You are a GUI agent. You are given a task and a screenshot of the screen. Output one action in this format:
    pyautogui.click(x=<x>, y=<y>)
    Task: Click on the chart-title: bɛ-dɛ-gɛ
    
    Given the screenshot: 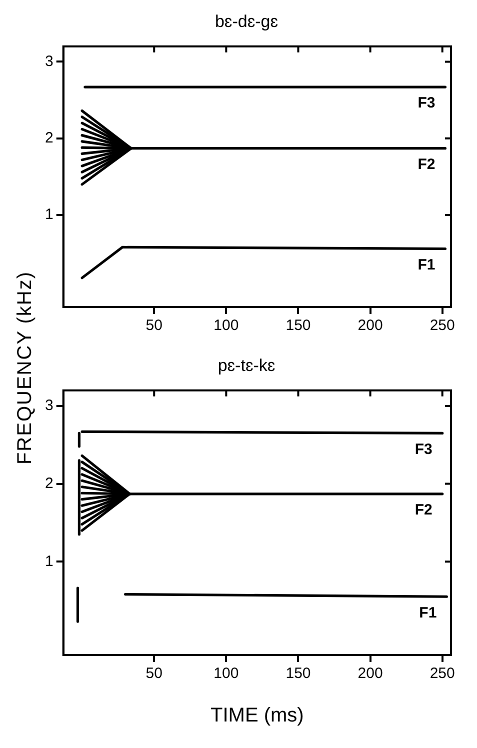 What is the action you would take?
    pyautogui.click(x=246, y=21)
    